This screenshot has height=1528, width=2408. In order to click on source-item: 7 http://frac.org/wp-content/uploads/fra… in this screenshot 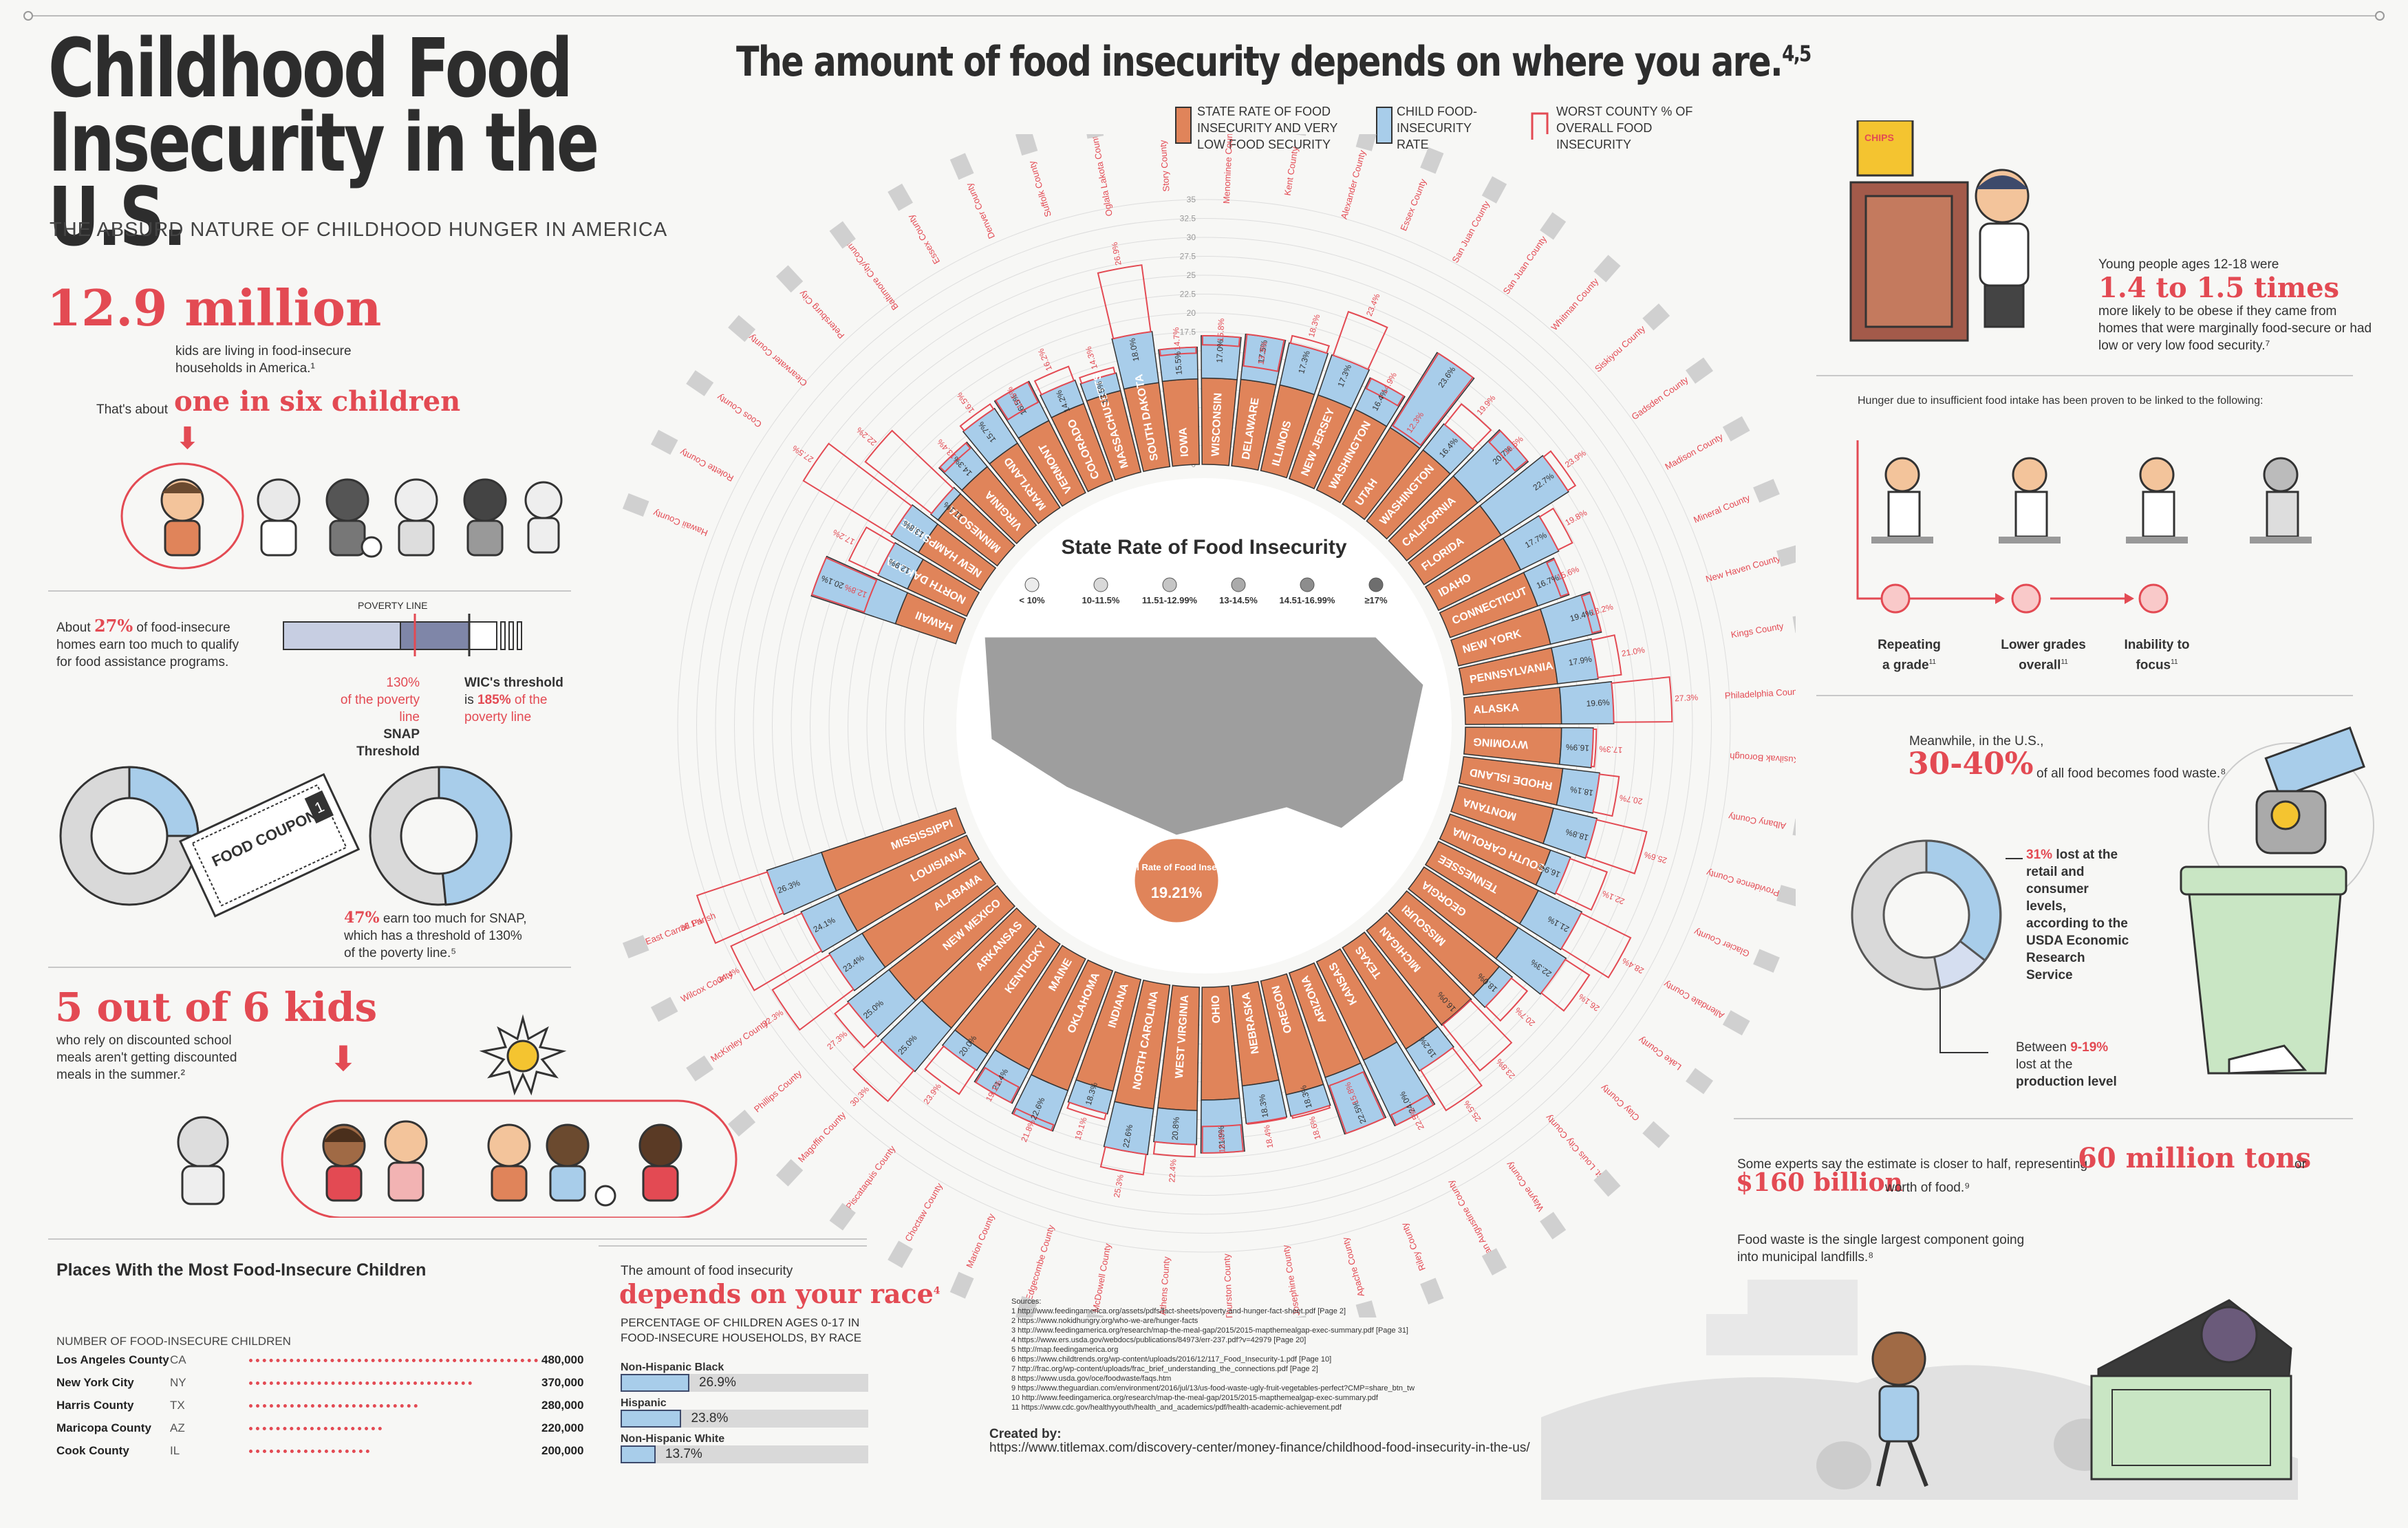, I will do `click(1164, 1369)`.